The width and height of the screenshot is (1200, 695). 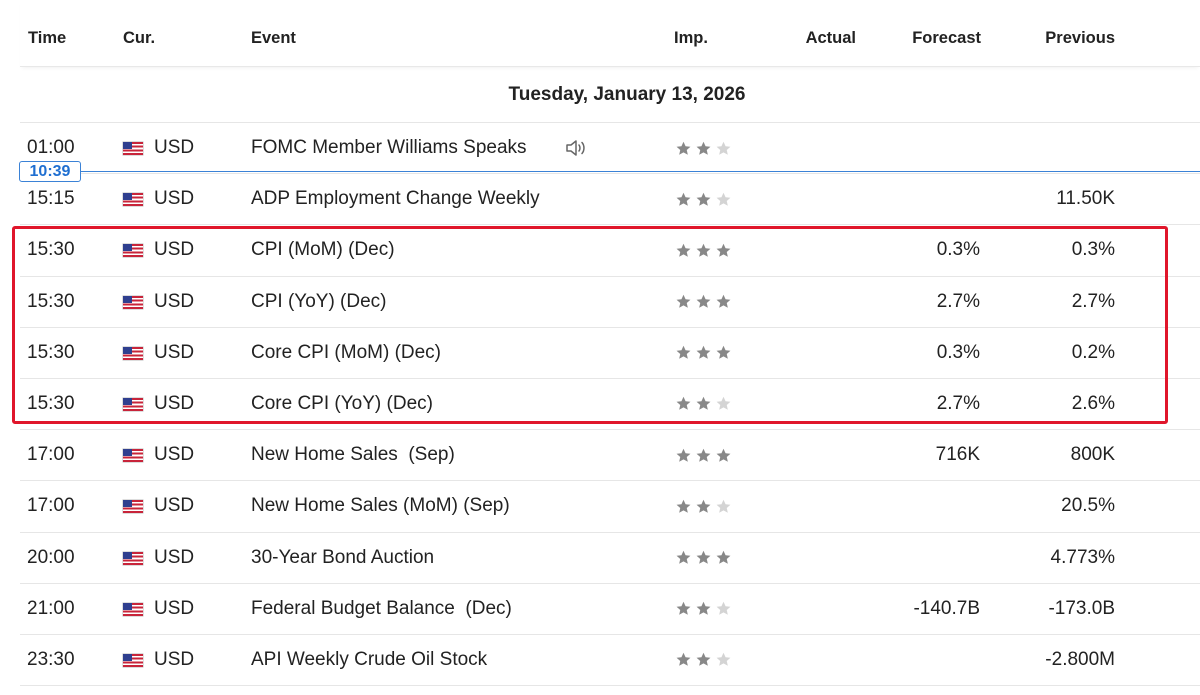 I want to click on event-name: Federal Budget Balance (Dec), so click(x=381, y=608).